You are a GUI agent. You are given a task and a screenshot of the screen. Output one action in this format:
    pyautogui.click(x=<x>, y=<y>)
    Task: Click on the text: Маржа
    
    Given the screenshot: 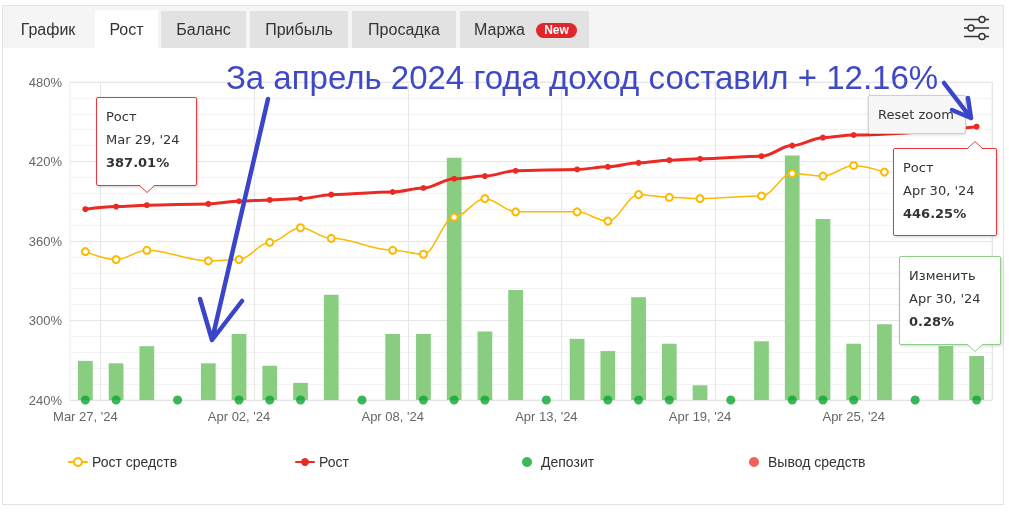 What is the action you would take?
    pyautogui.click(x=499, y=29)
    